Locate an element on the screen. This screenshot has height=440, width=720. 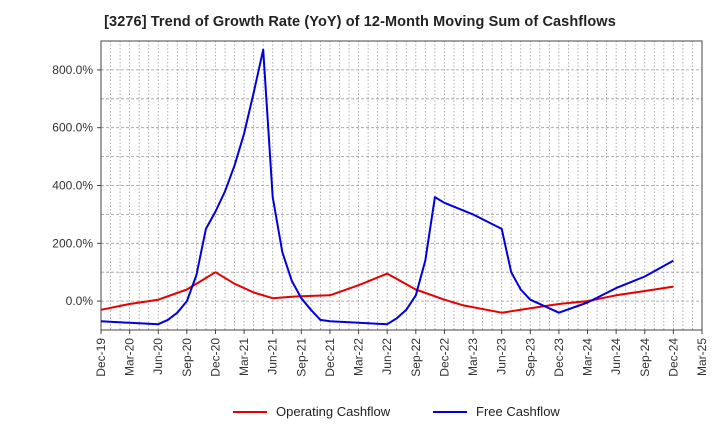
legend-label: Operating Cashflow is located at coordinates (333, 411).